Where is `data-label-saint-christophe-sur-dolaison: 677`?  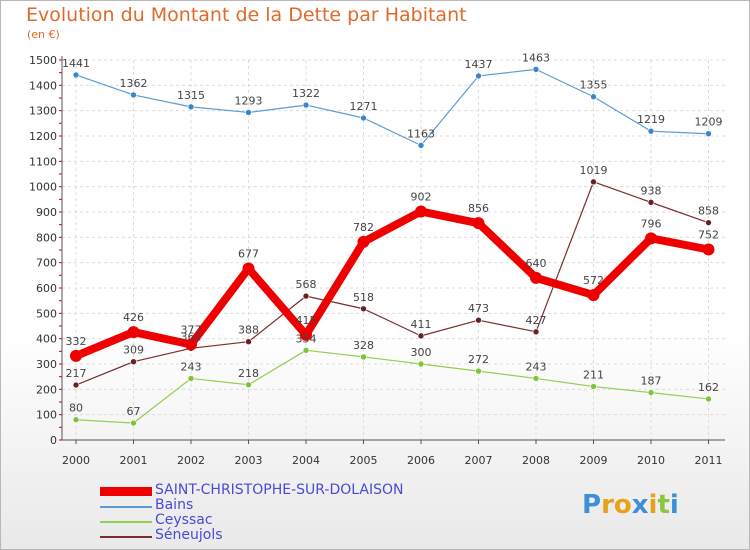 data-label-saint-christophe-sur-dolaison: 677 is located at coordinates (248, 253).